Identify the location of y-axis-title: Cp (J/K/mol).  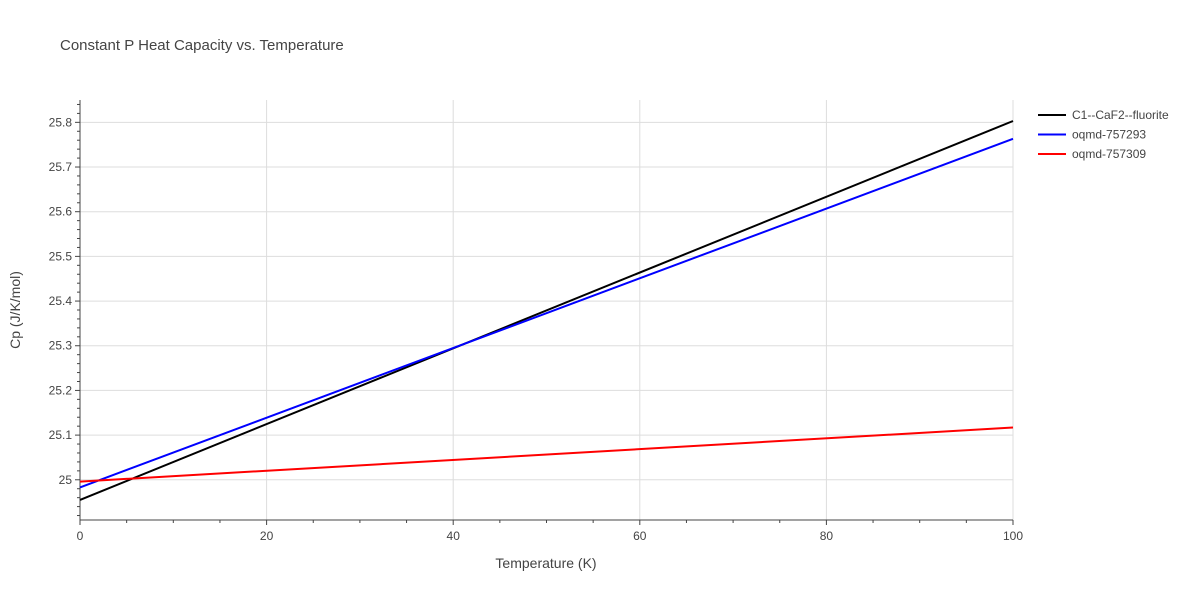
(15, 310).